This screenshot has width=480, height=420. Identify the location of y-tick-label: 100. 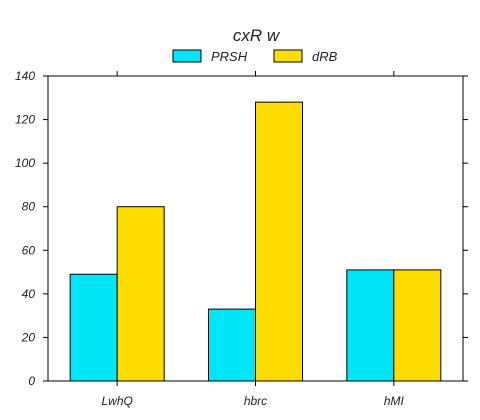
(25, 163).